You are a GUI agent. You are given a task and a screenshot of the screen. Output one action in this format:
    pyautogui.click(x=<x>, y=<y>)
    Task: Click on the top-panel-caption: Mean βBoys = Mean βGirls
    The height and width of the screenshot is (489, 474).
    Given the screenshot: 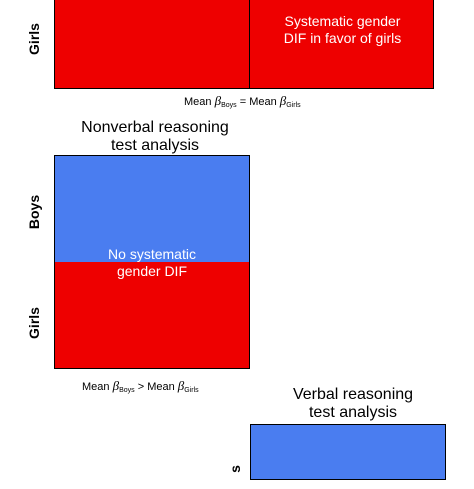 What is the action you would take?
    pyautogui.click(x=242, y=101)
    